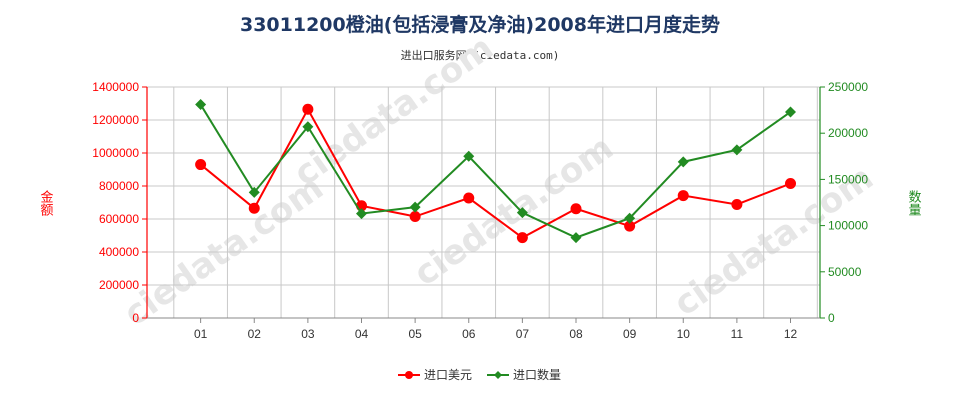 The width and height of the screenshot is (960, 400). Describe the element at coordinates (201, 334) in the screenshot. I see `x-tick-label: 01` at that location.